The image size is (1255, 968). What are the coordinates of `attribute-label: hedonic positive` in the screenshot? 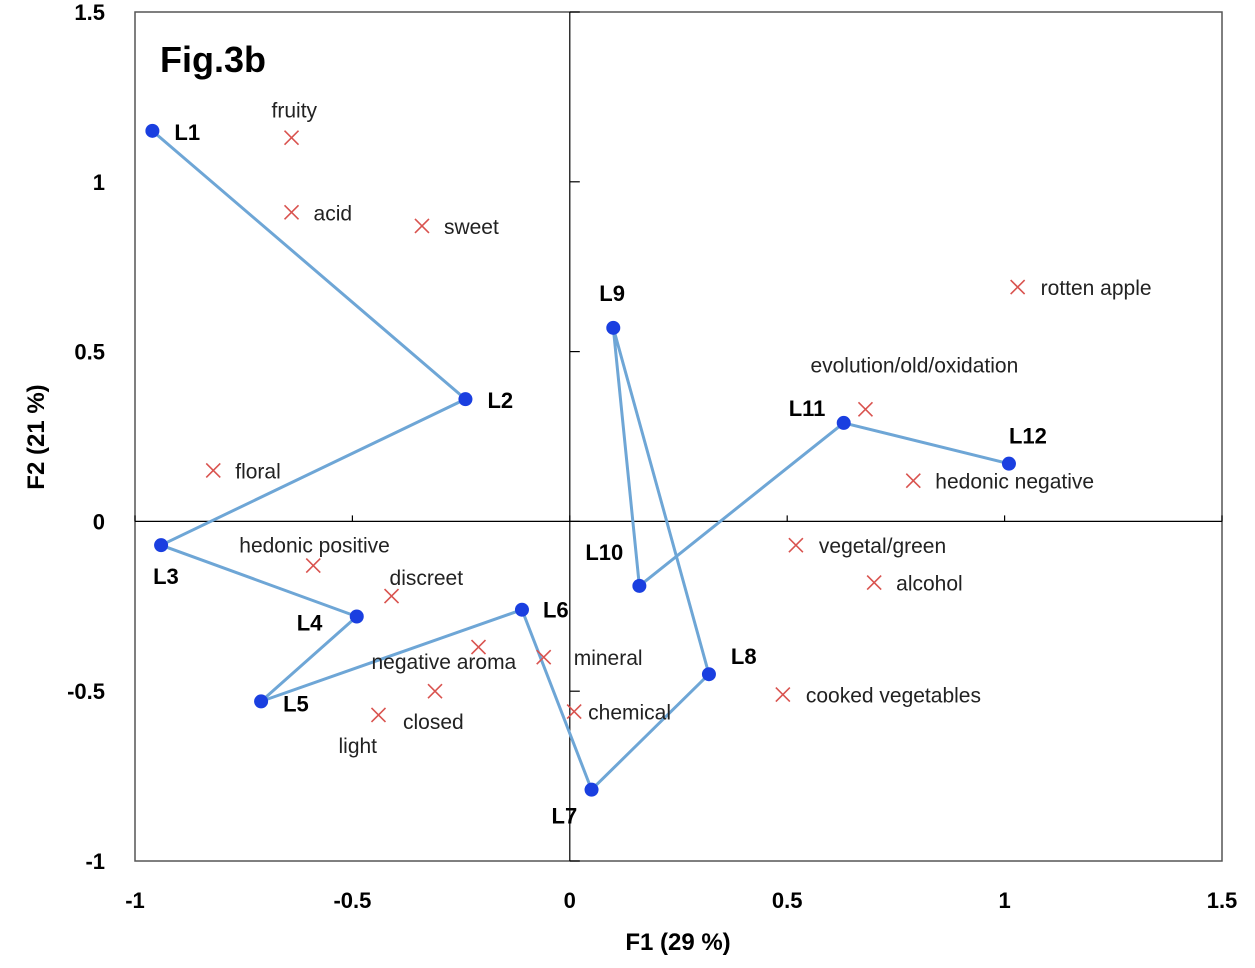 It's located at (314, 546).